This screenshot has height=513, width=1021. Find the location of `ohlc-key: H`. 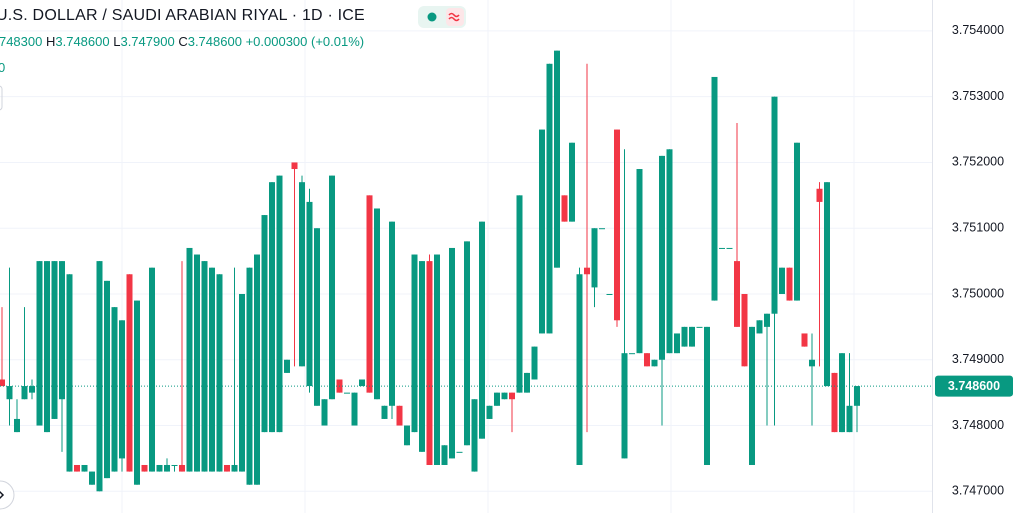

ohlc-key: H is located at coordinates (50, 41).